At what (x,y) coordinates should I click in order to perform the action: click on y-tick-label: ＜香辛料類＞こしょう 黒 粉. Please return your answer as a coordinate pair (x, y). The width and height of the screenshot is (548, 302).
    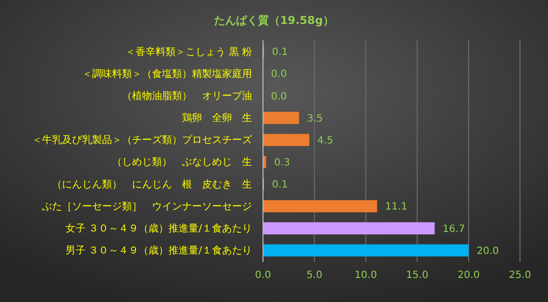
    Looking at the image, I should click on (189, 52).